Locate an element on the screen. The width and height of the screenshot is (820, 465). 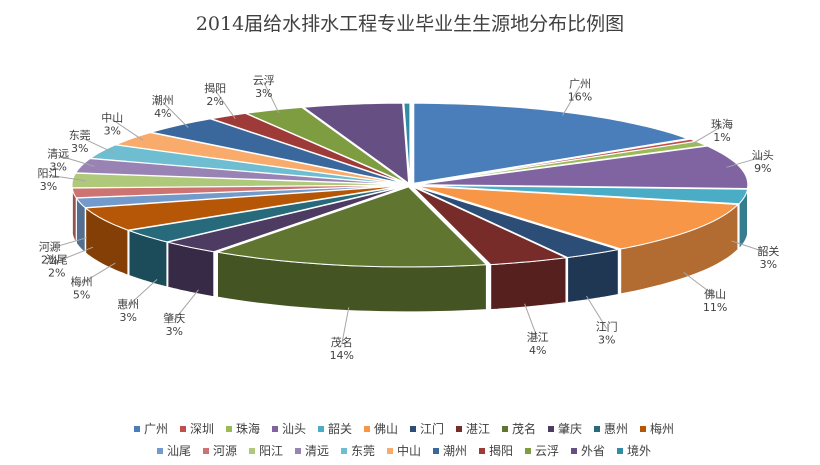
slice-14-label-value: 2% is located at coordinates (49, 260).